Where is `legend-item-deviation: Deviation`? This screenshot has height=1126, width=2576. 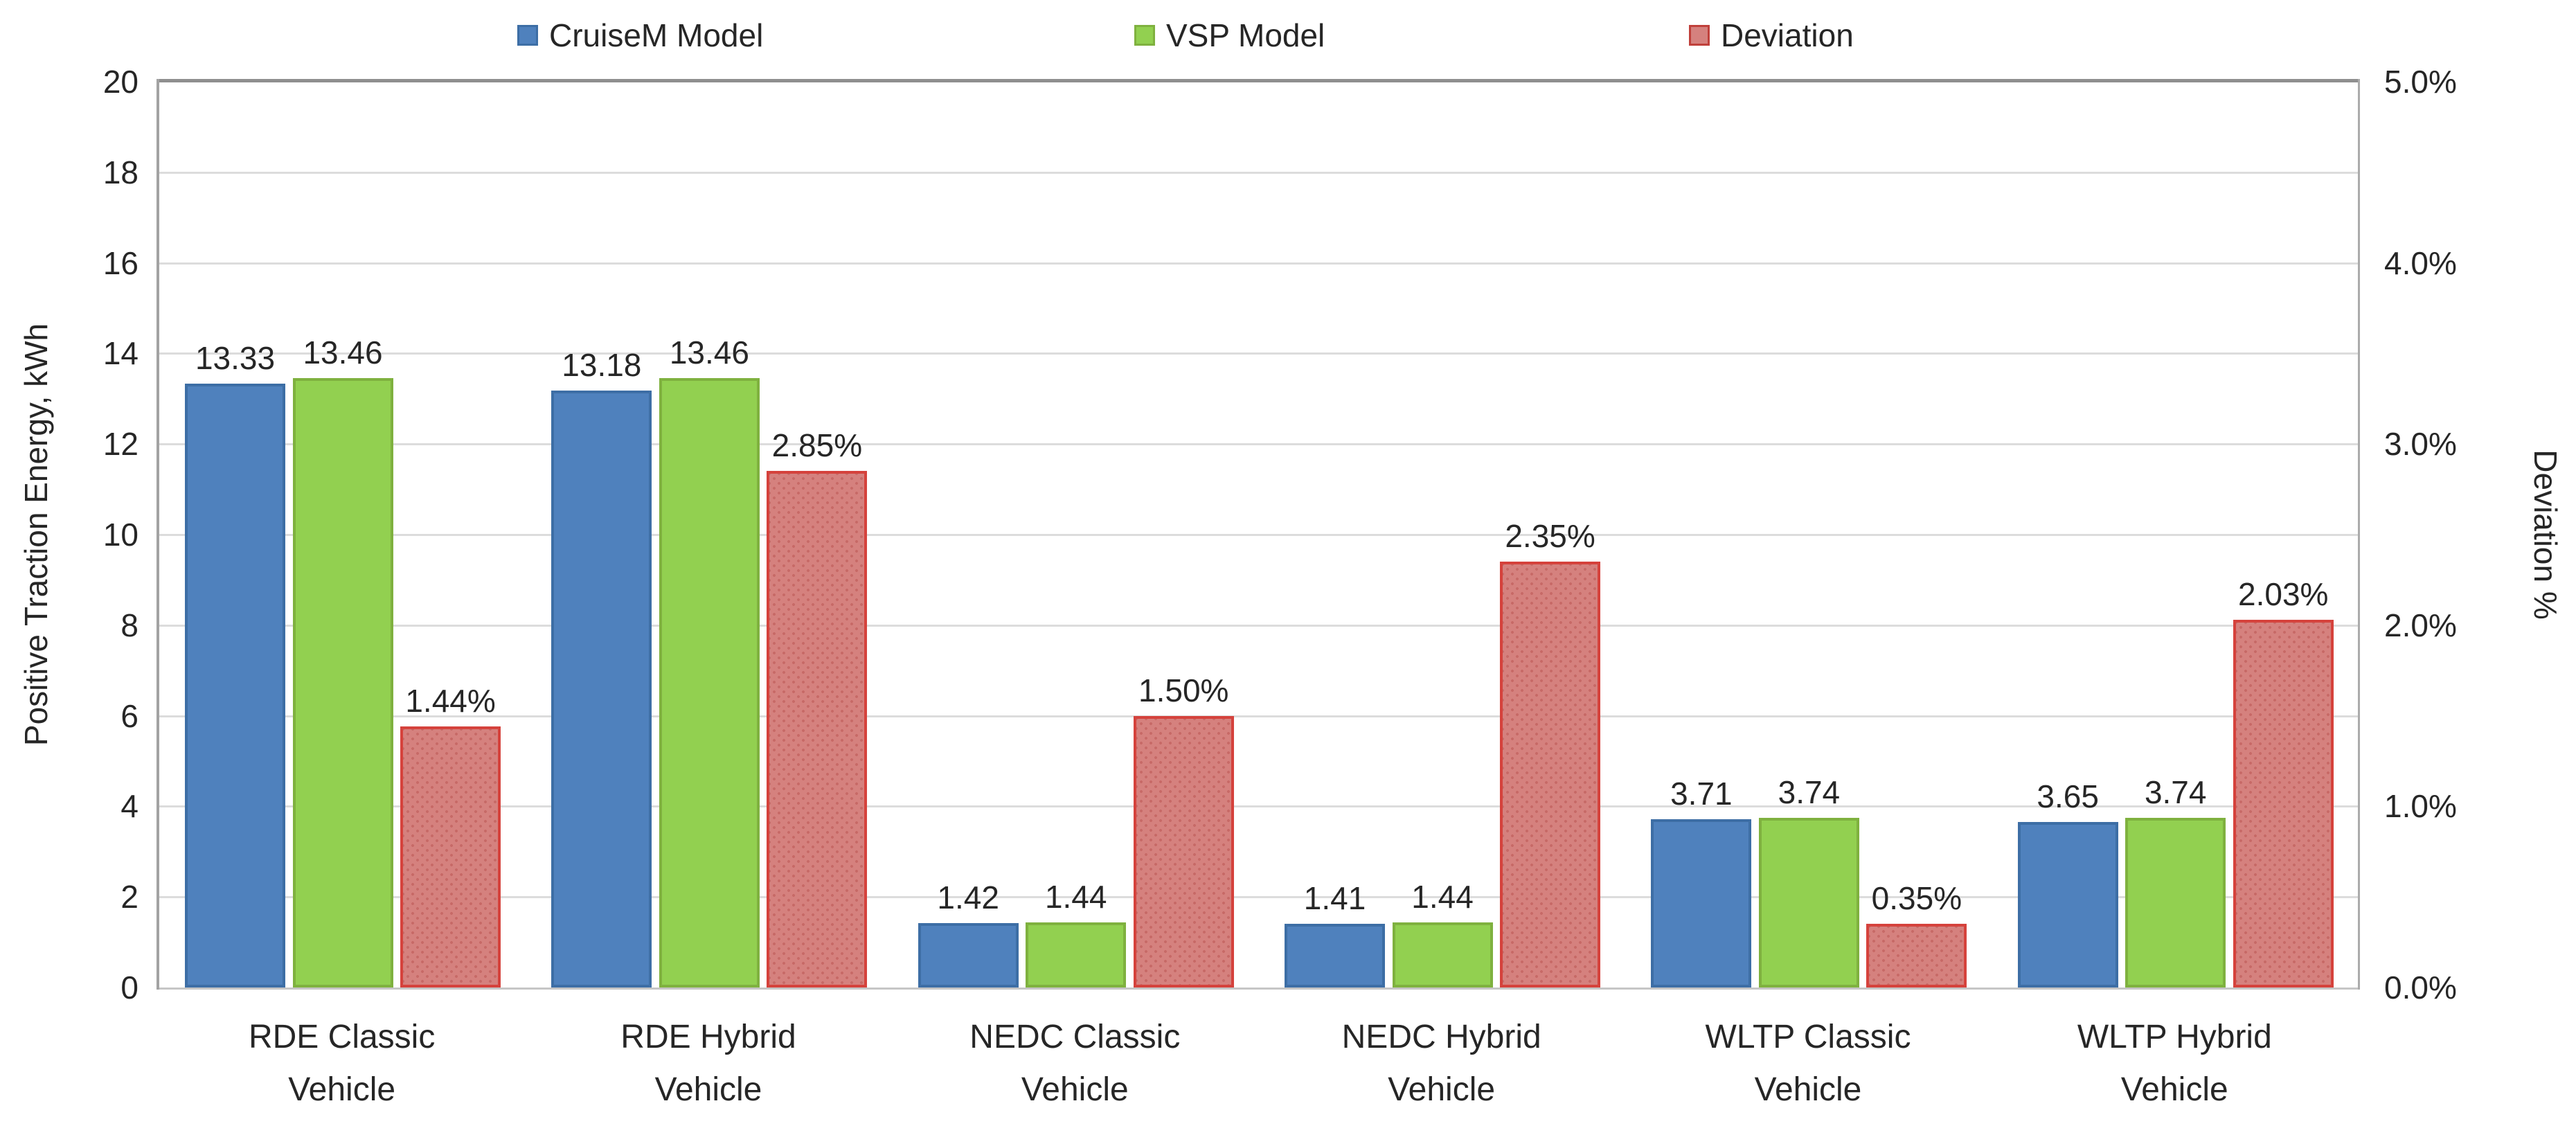 legend-item-deviation: Deviation is located at coordinates (1772, 35).